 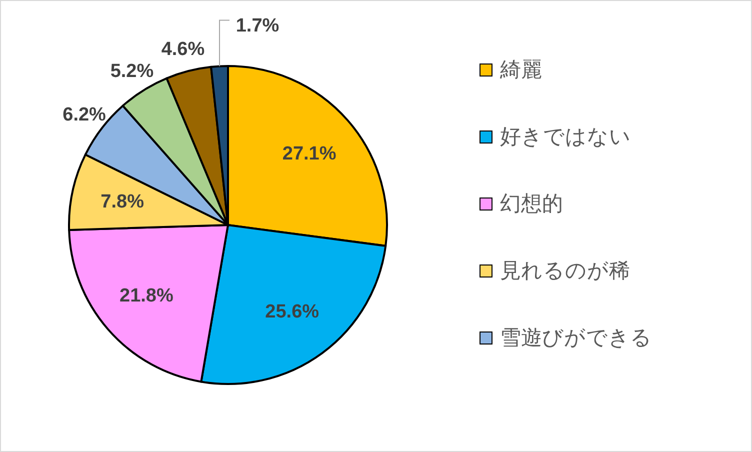 I want to click on data-label: 27.1%, so click(x=309, y=153).